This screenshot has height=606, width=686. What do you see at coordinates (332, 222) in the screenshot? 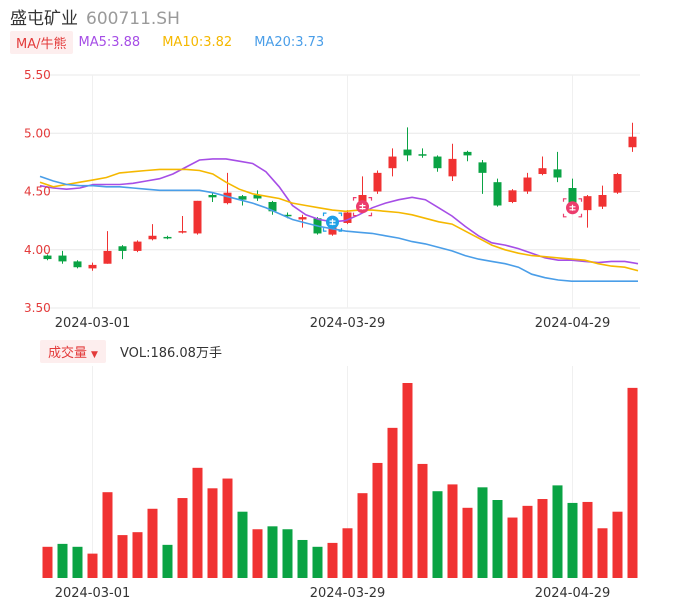
I see `bear-signal-icon` at bounding box center [332, 222].